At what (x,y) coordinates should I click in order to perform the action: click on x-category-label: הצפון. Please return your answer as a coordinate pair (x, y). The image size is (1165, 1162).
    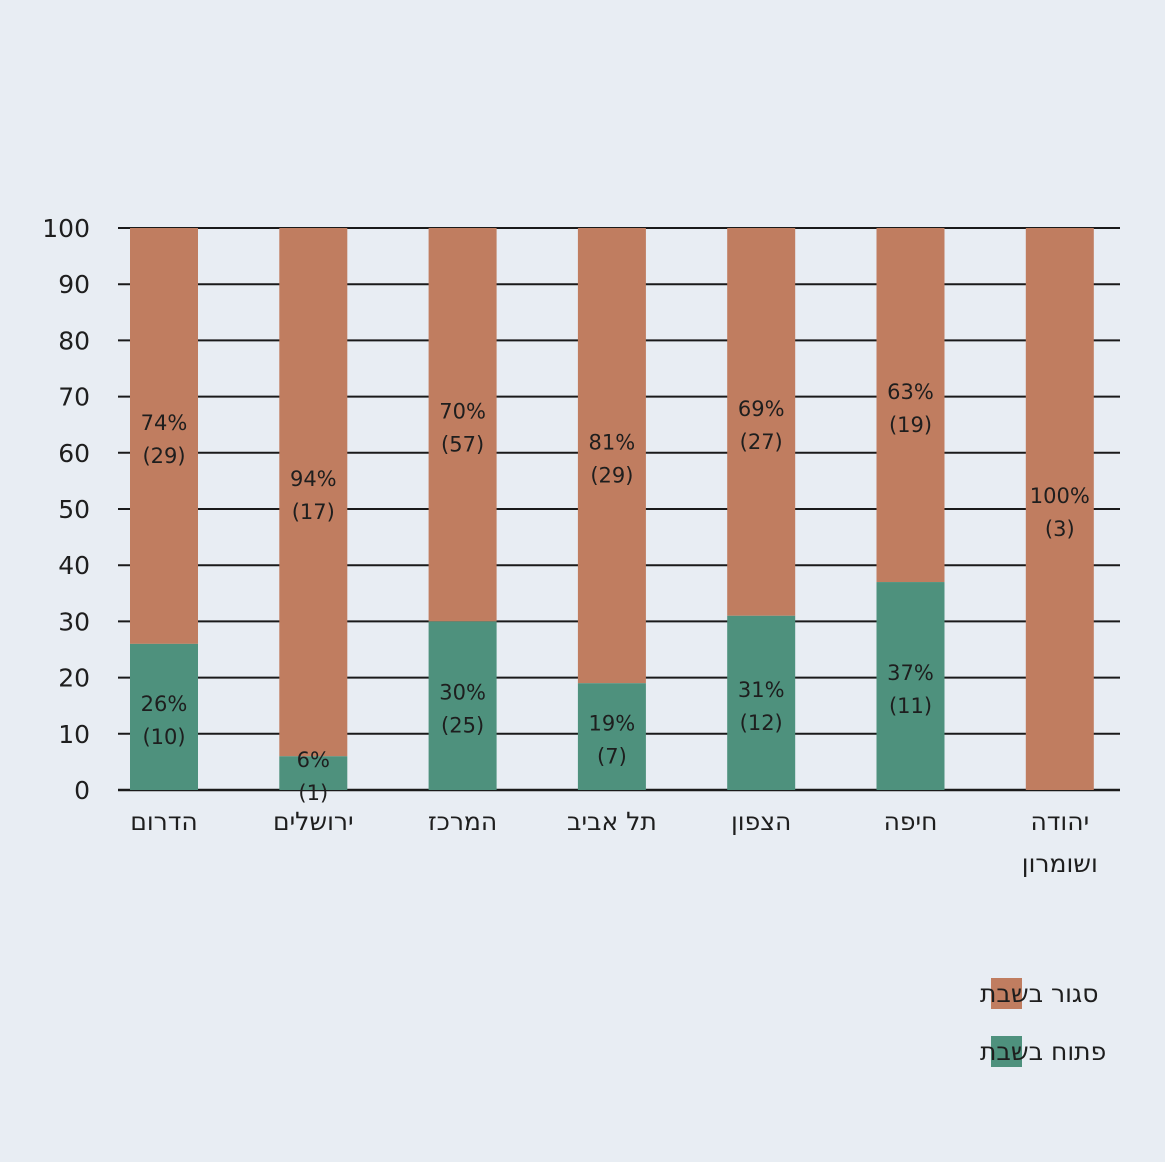
    Looking at the image, I should click on (761, 821).